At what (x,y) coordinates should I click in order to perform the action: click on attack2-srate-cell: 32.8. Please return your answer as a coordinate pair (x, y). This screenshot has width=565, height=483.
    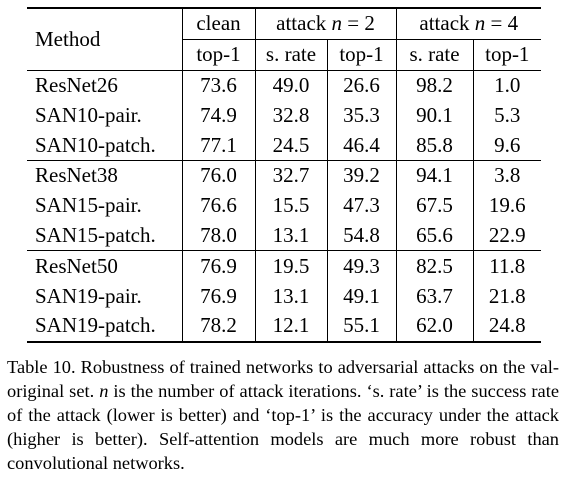
    Looking at the image, I should click on (290, 115).